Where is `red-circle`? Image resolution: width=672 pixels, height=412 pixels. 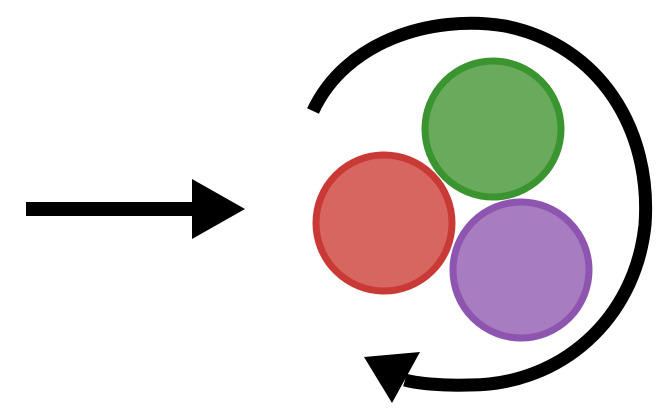
red-circle is located at coordinates (384, 223).